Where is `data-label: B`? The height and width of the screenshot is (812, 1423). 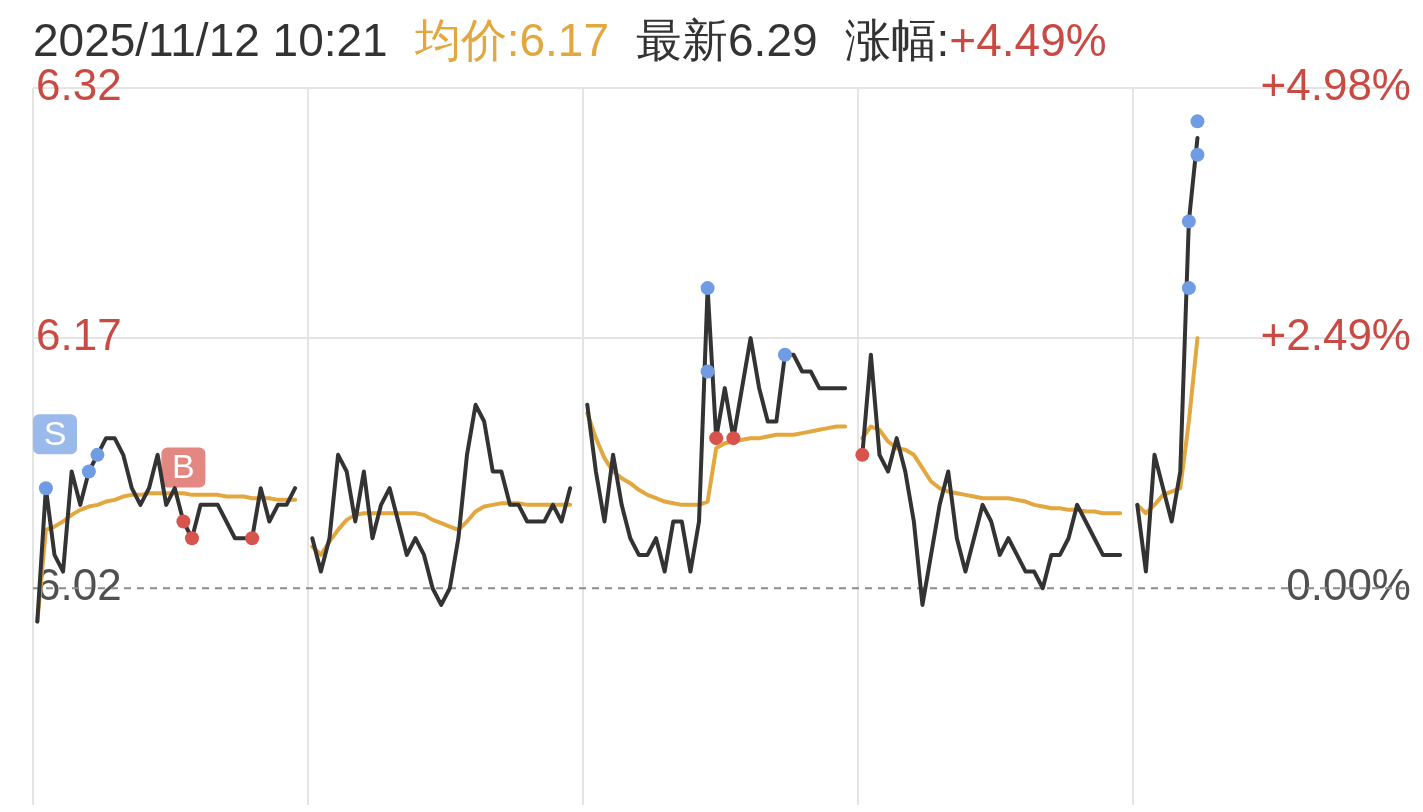 data-label: B is located at coordinates (183, 465).